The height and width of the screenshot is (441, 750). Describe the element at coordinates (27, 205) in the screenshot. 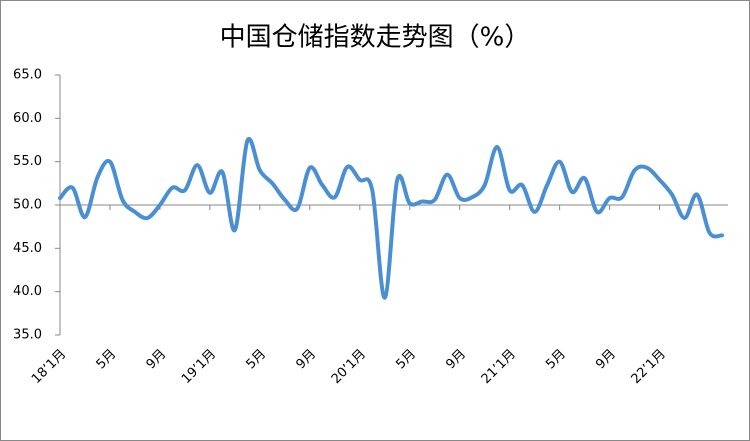

I see `y-tick-label: 50.0` at that location.